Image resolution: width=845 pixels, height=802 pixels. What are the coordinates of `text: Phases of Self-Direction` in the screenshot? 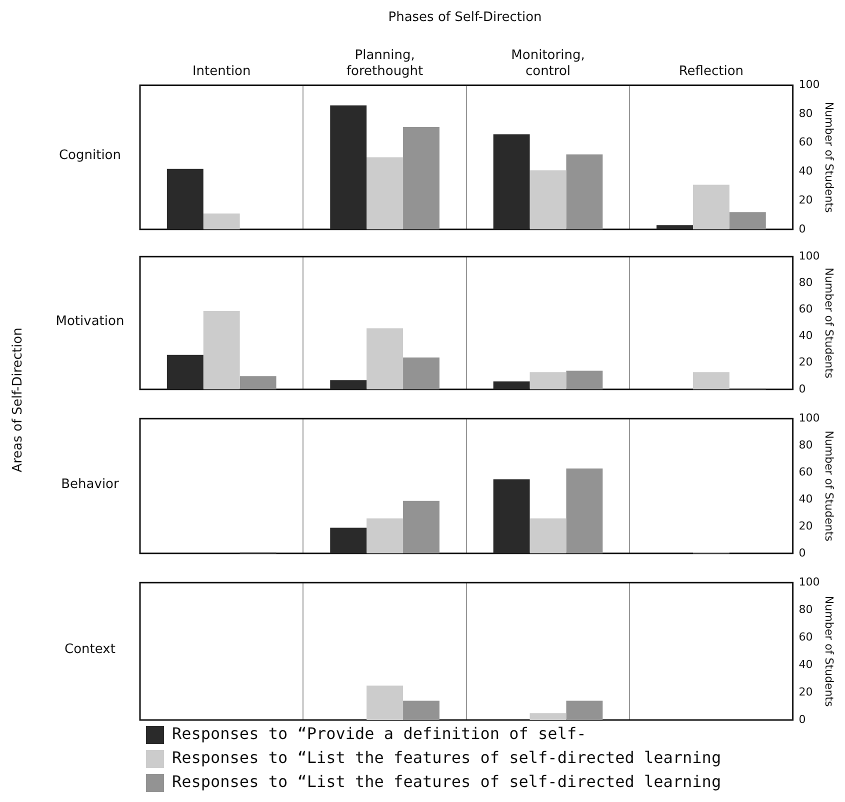 It's located at (465, 17).